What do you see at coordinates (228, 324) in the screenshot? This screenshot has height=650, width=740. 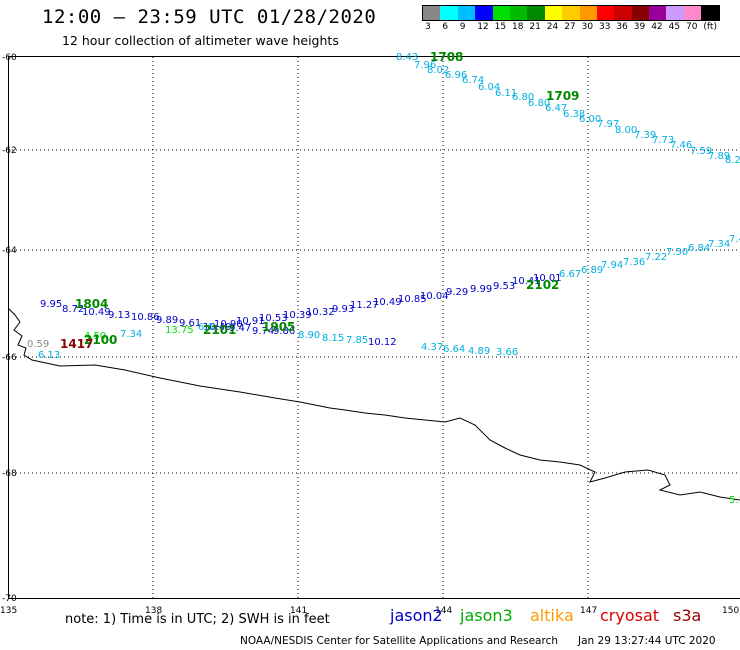 I see `swh-label: 10.90` at bounding box center [228, 324].